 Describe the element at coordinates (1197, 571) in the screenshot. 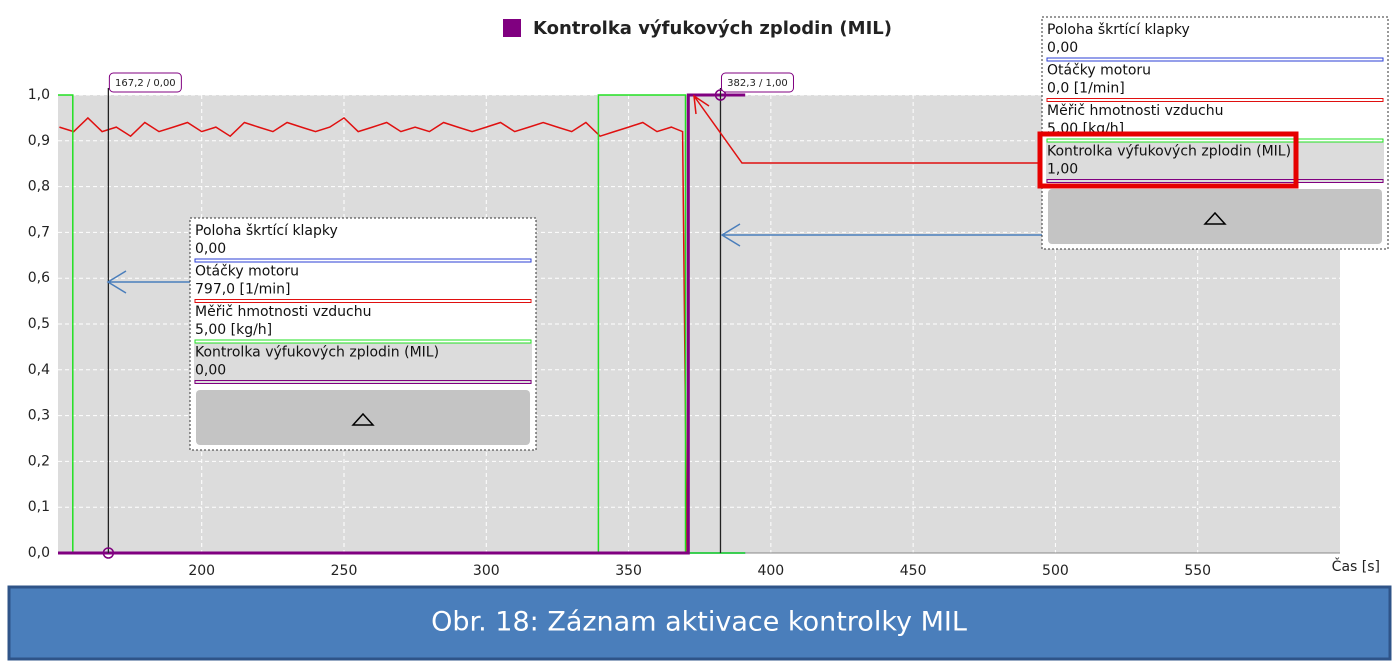

I see `x-tick-label: 550` at that location.